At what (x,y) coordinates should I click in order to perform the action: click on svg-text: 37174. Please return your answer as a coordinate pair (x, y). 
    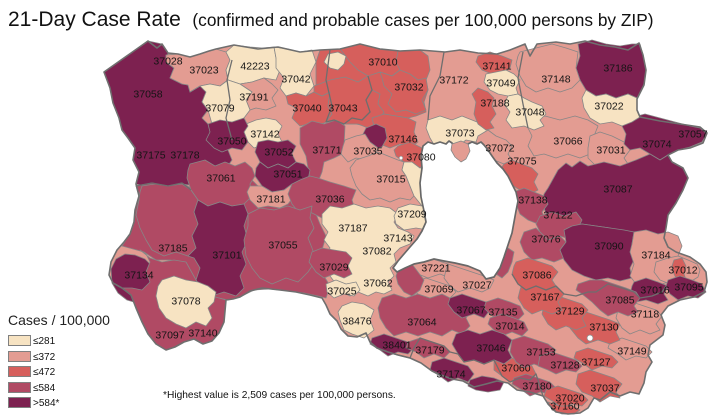
    Looking at the image, I should click on (450, 375).